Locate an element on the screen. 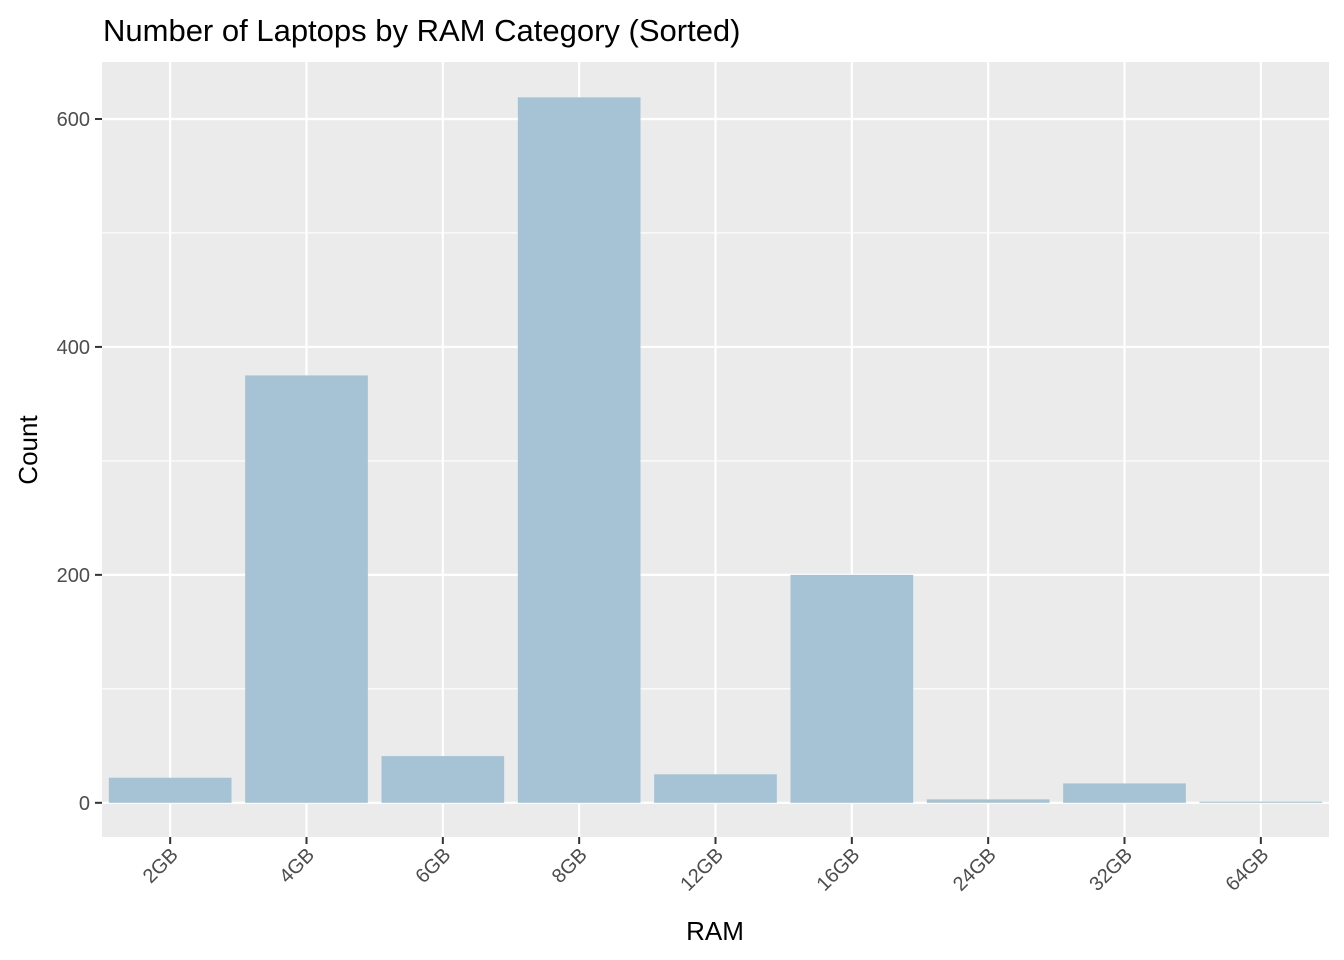 This screenshot has height=960, width=1344. bar-4GB is located at coordinates (306, 589).